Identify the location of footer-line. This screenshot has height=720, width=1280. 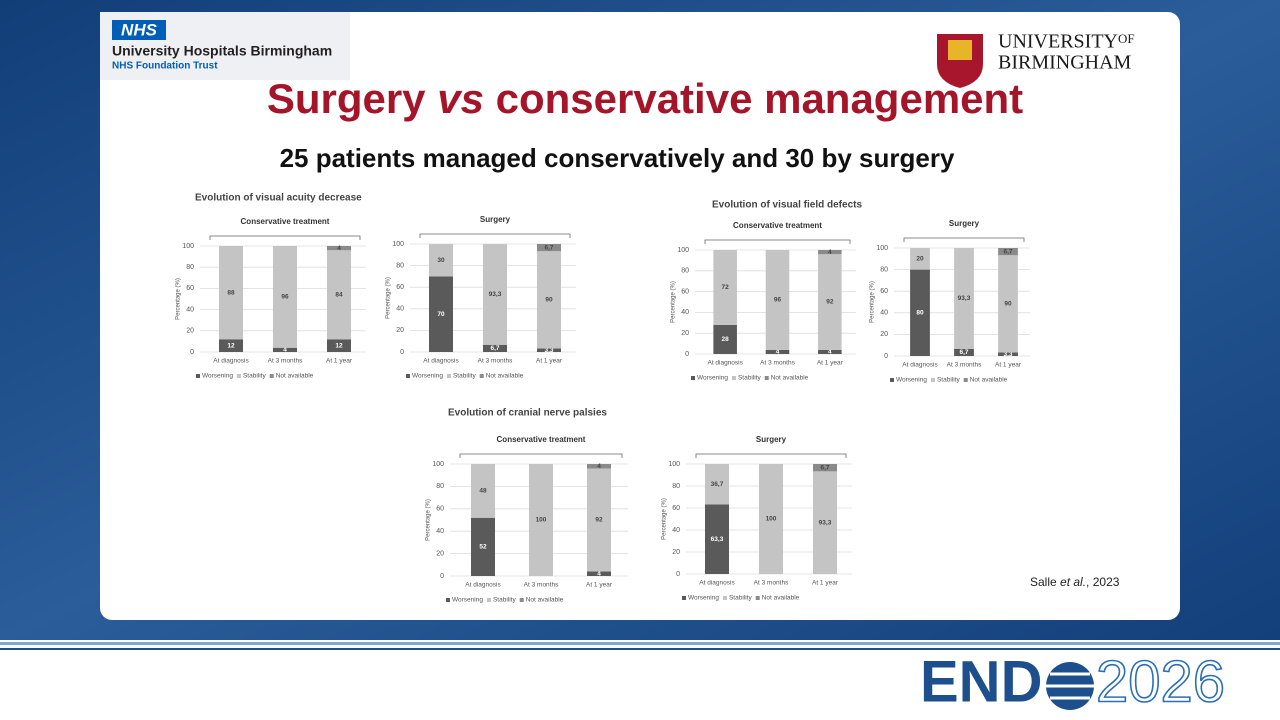
(640, 643).